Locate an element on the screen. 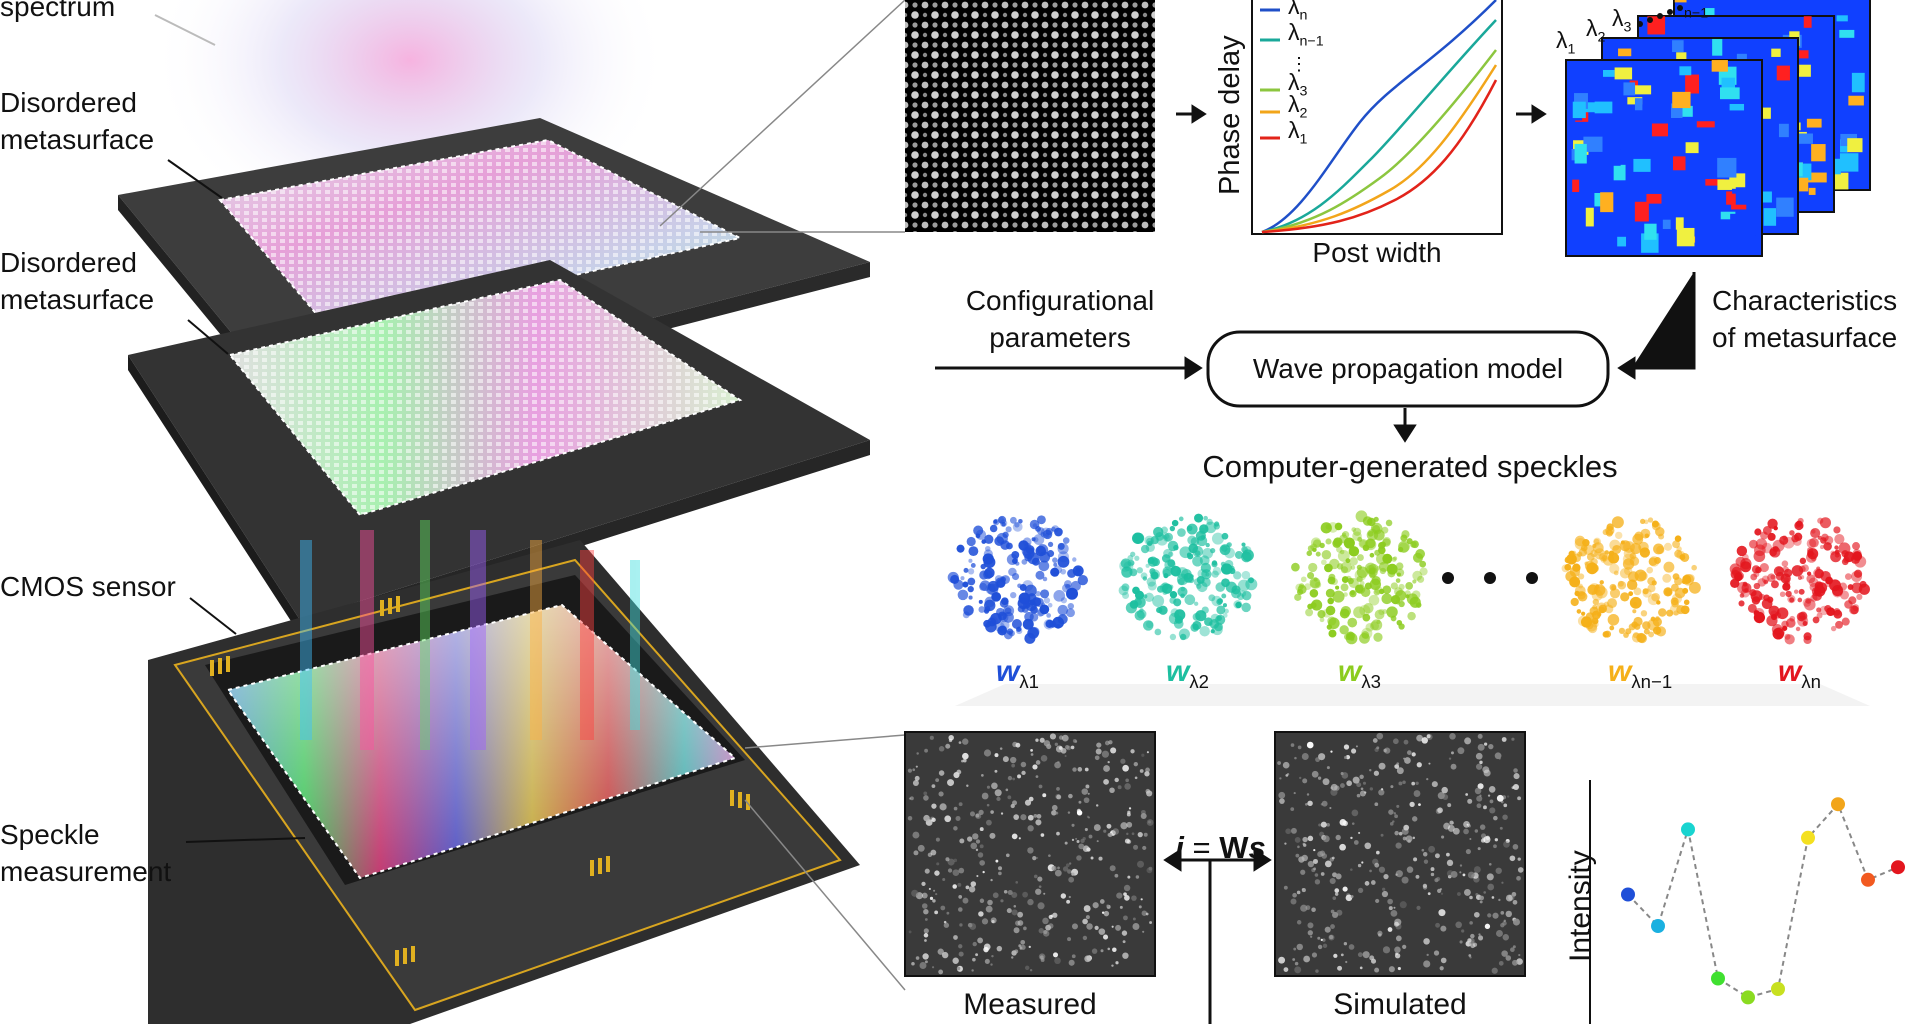  equation-i: i is located at coordinates (1179, 847).